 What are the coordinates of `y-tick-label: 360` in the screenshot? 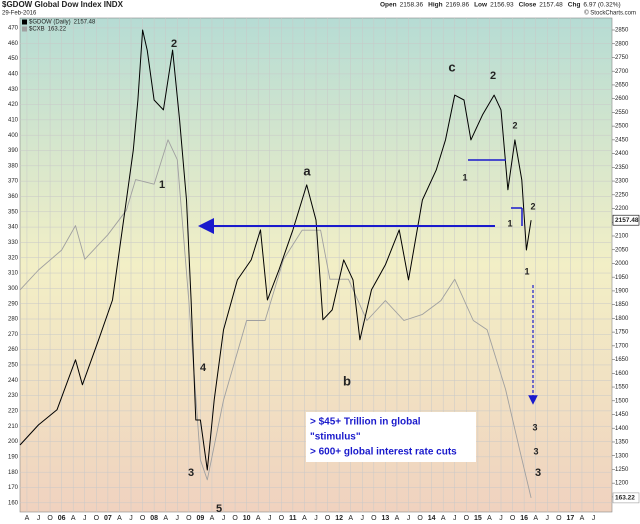 It's located at (13, 197).